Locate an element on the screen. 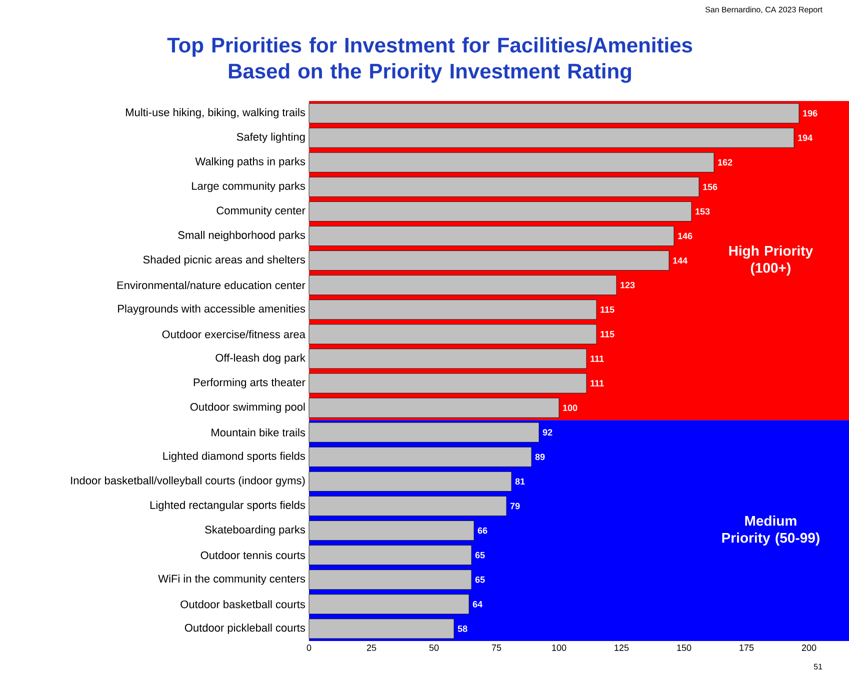 The image size is (849, 675). x-tick-label: 0 is located at coordinates (309, 647).